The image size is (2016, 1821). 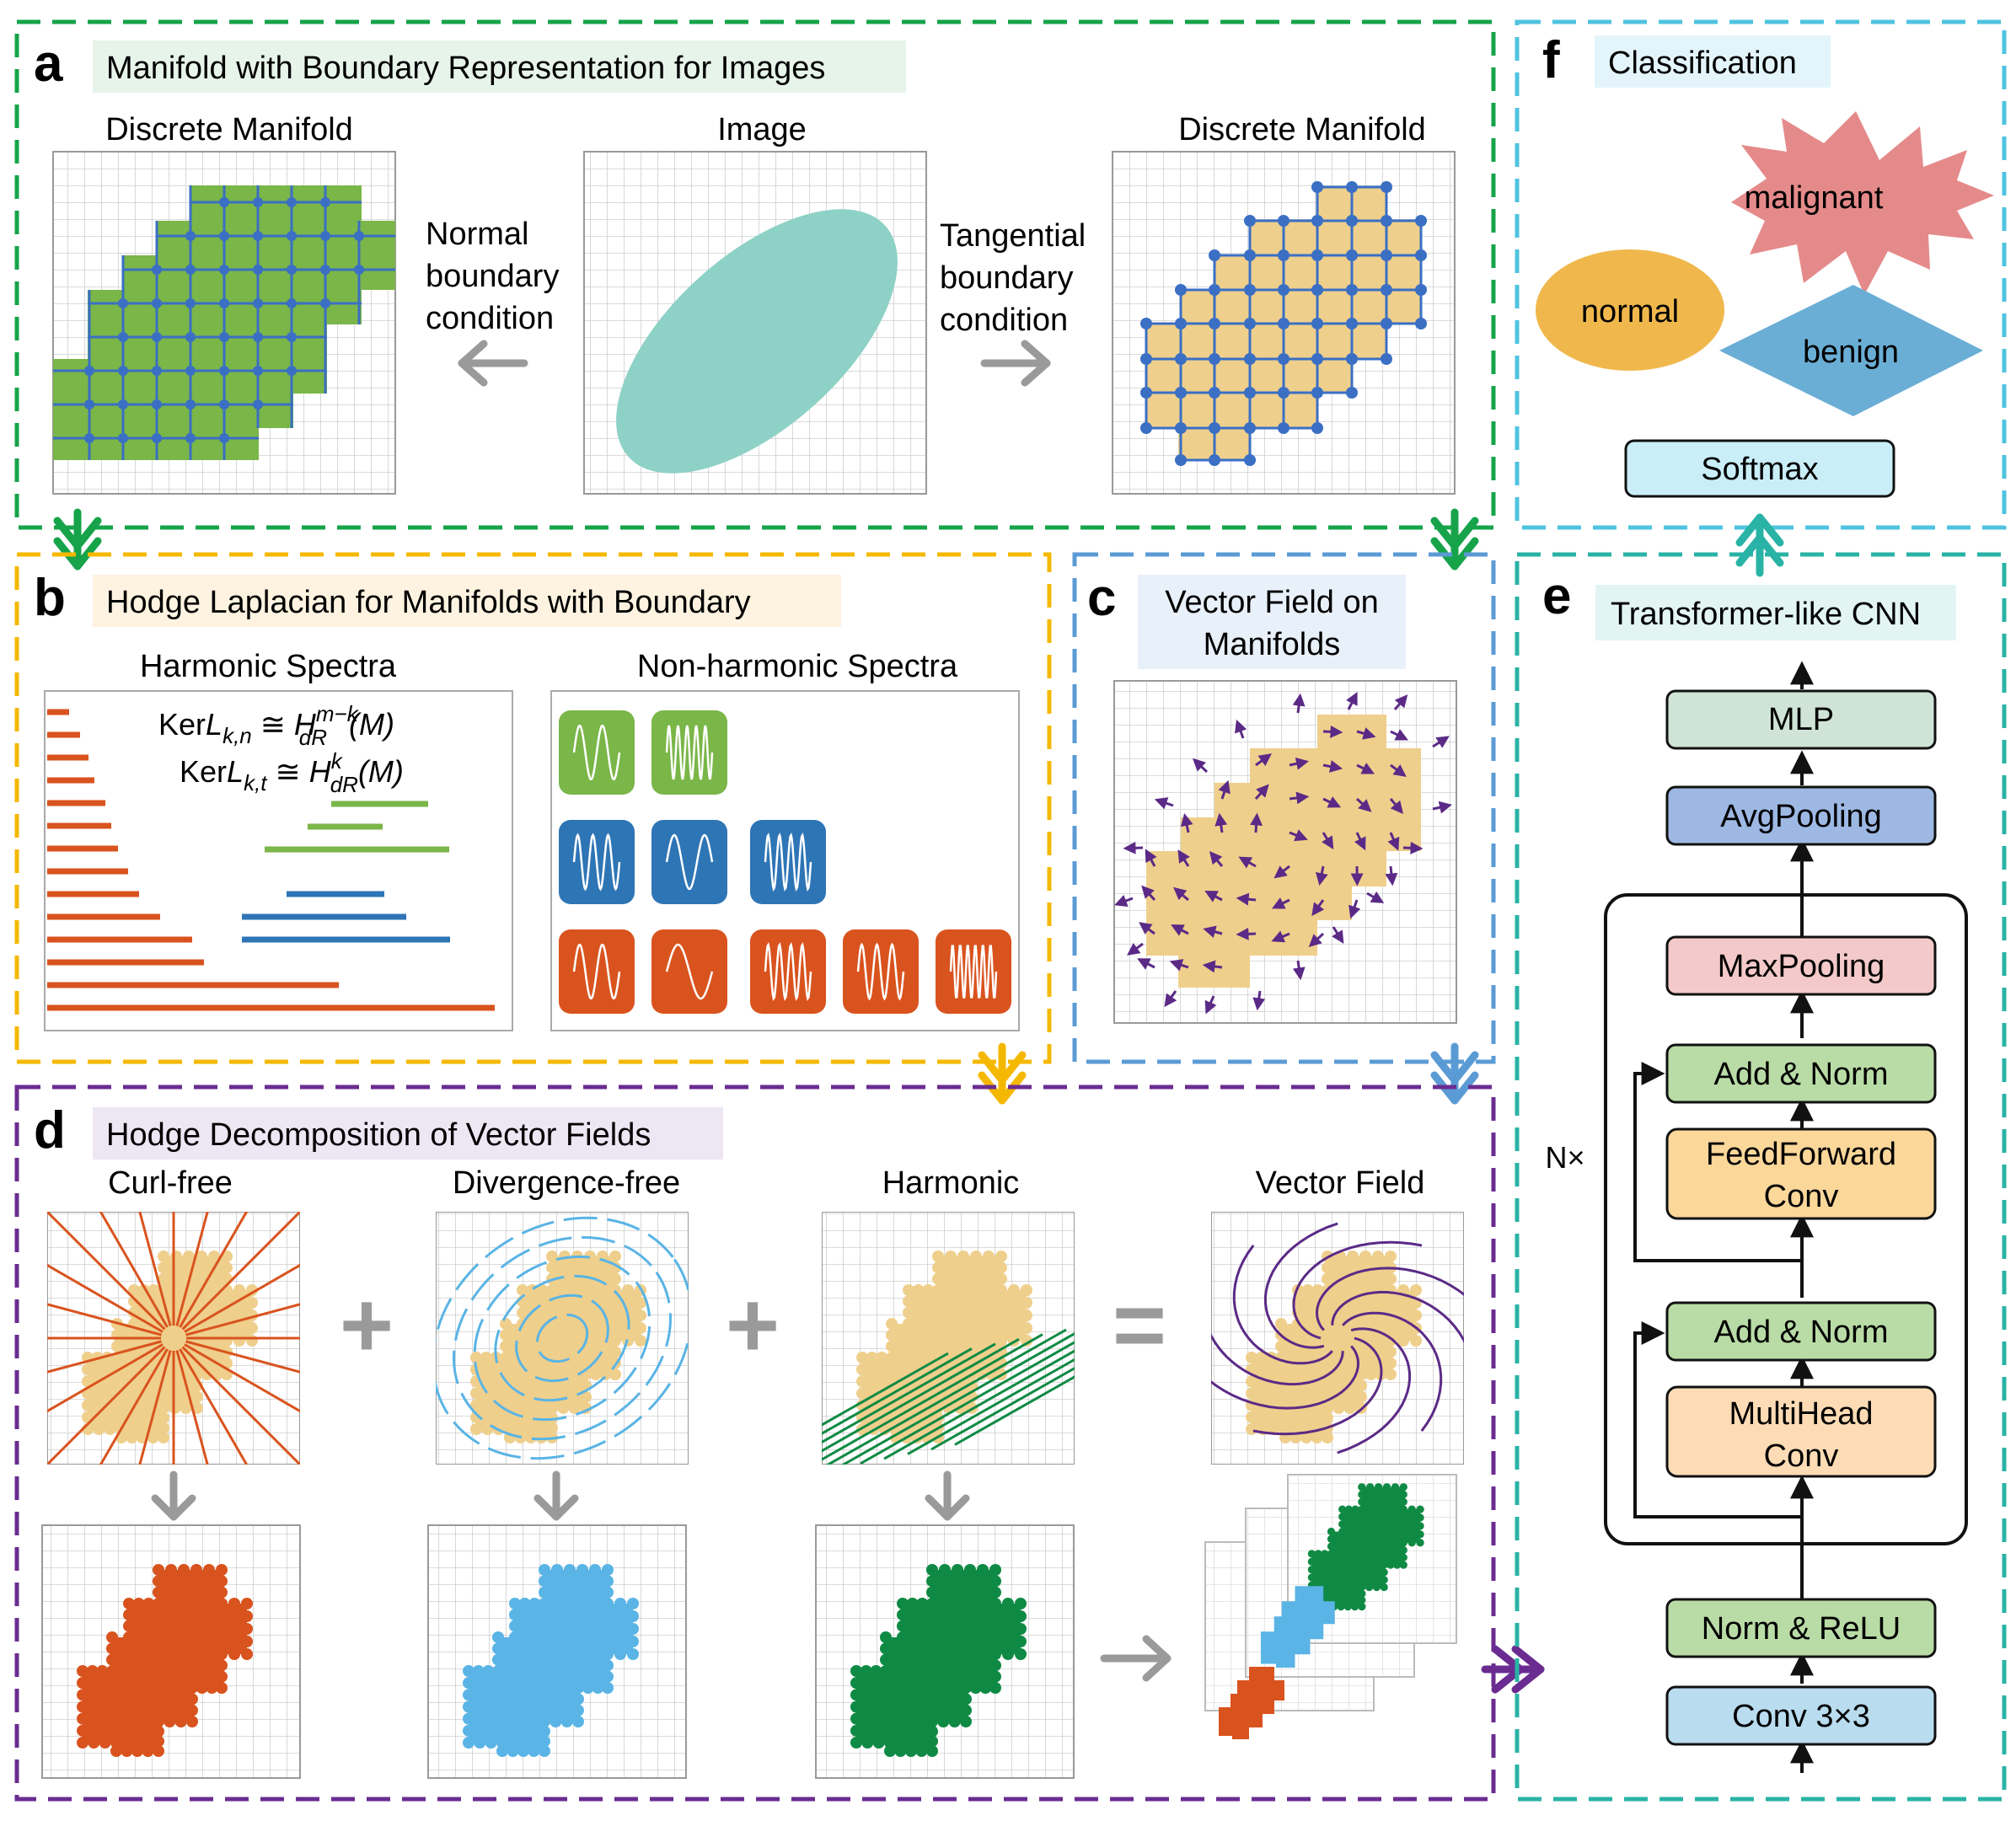 What do you see at coordinates (367, 1325) in the screenshot?
I see `plus-sign-1: +` at bounding box center [367, 1325].